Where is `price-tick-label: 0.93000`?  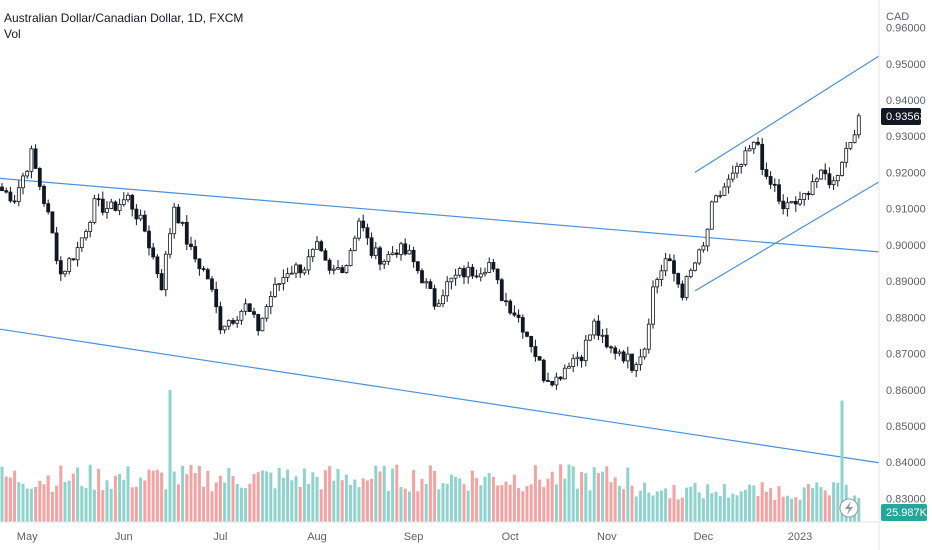
price-tick-label: 0.93000 is located at coordinates (906, 137).